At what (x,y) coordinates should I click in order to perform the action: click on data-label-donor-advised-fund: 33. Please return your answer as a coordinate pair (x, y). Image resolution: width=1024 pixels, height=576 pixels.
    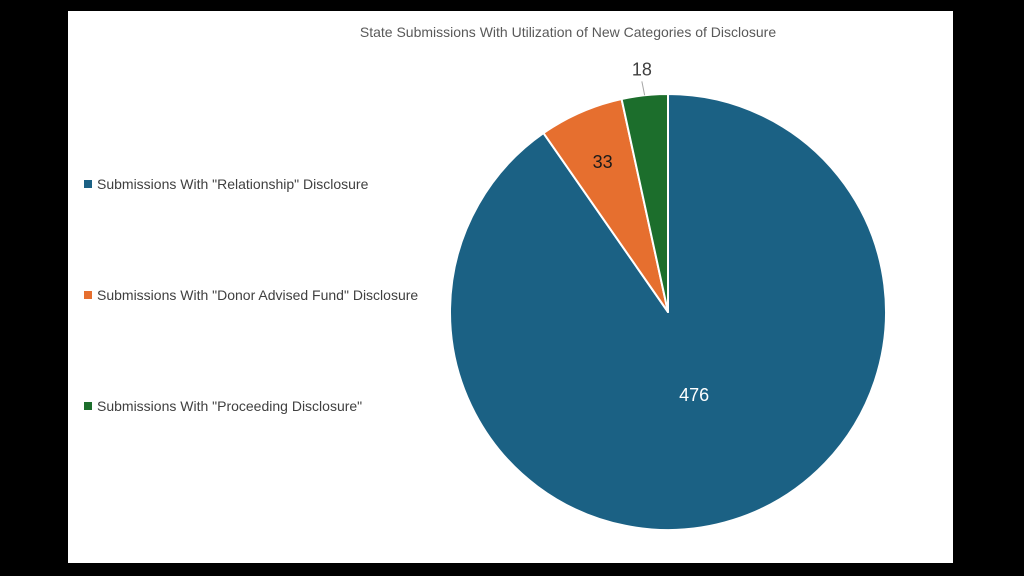
    Looking at the image, I should click on (603, 162).